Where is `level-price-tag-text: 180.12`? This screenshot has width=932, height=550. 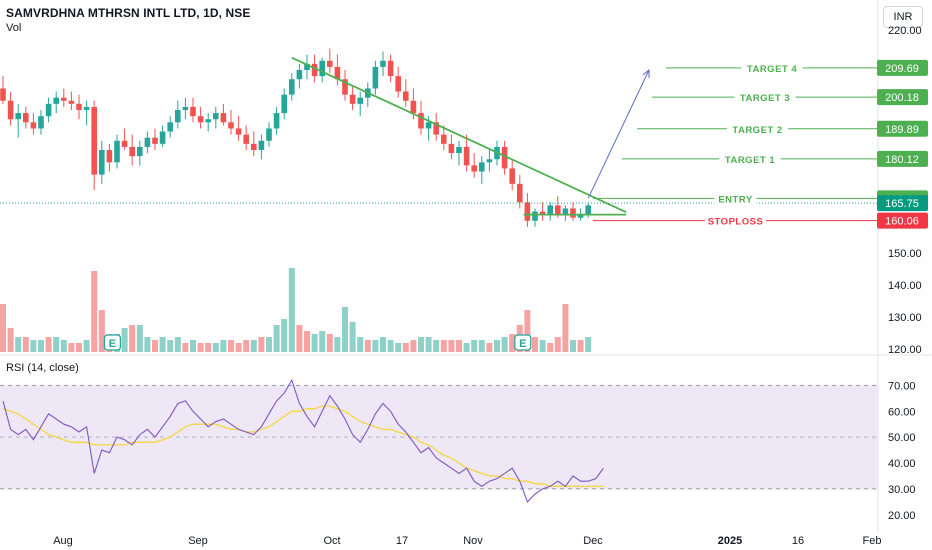 level-price-tag-text: 180.12 is located at coordinates (902, 160).